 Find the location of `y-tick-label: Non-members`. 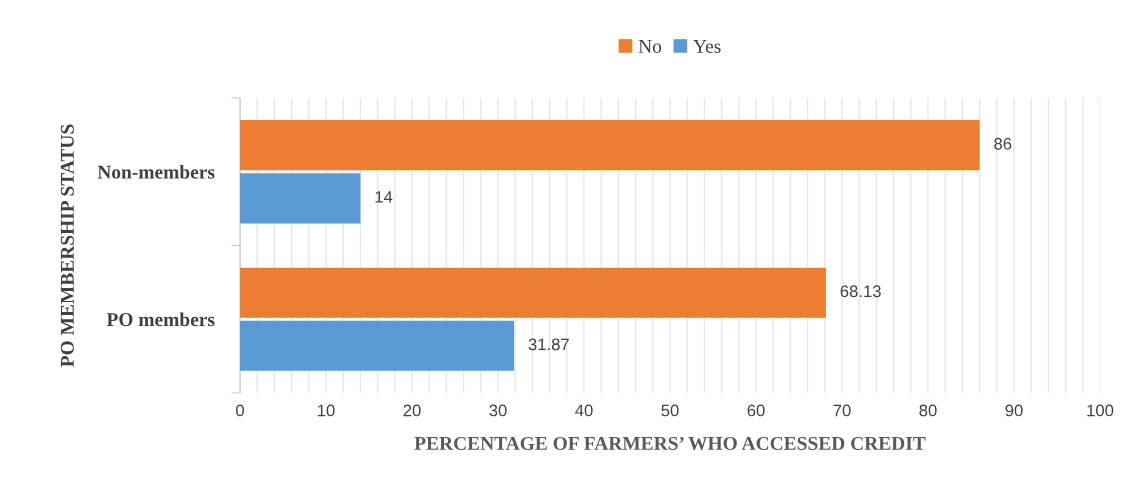

y-tick-label: Non-members is located at coordinates (156, 172).